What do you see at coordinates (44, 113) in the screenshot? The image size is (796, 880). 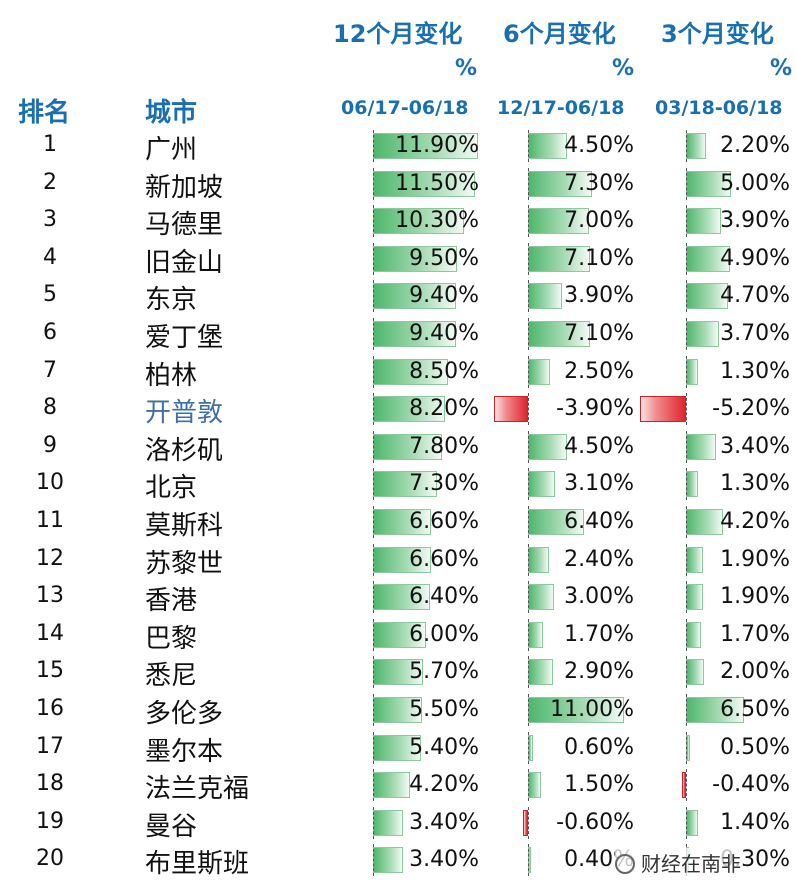 I see `header-rank: 排名` at bounding box center [44, 113].